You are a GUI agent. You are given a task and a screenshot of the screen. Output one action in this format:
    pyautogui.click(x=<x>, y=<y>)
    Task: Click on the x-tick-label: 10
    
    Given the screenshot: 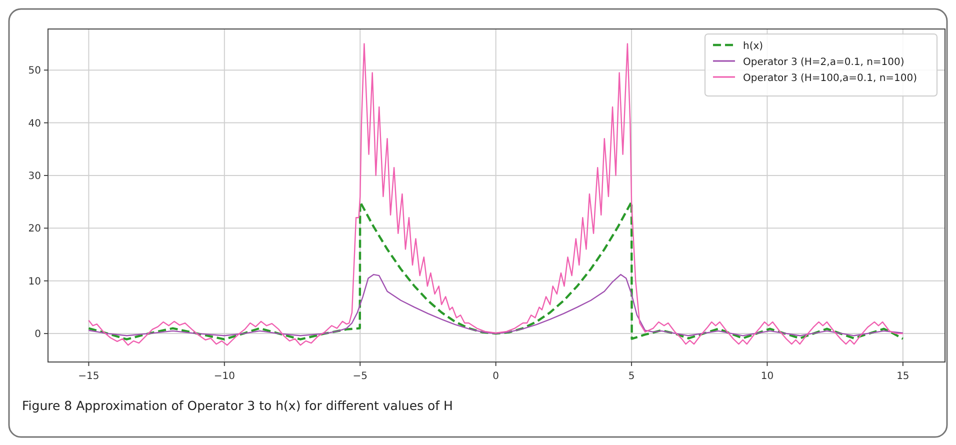 What is the action you would take?
    pyautogui.click(x=767, y=376)
    